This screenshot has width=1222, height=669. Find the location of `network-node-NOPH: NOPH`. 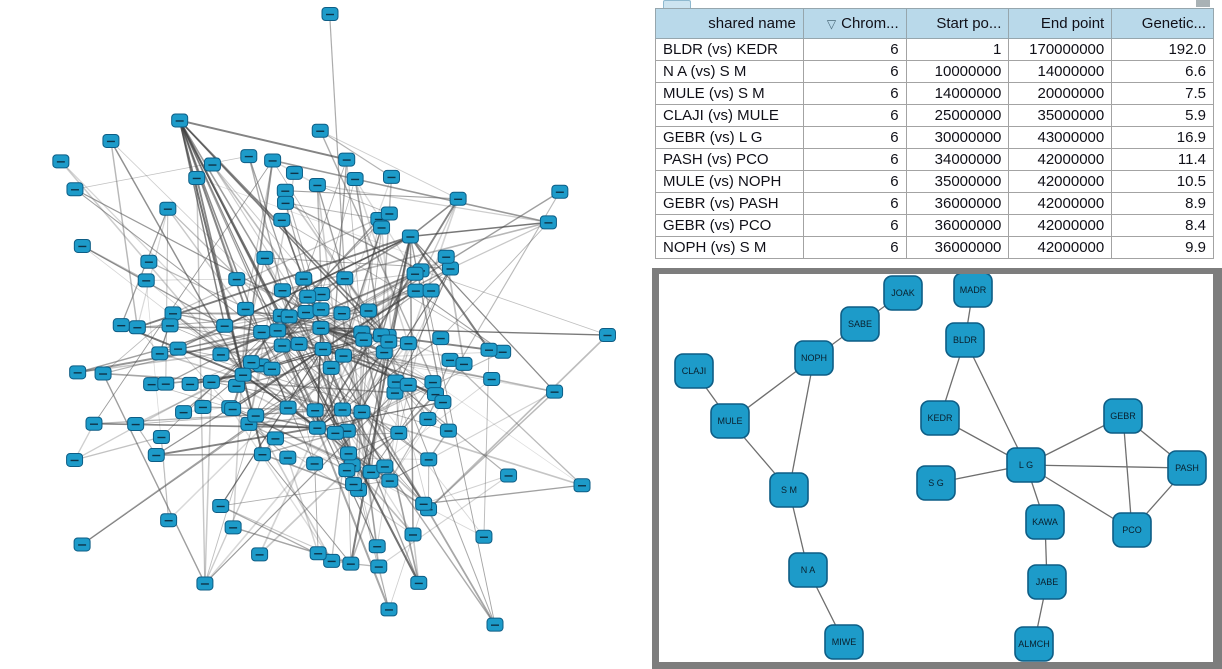

network-node-NOPH: NOPH is located at coordinates (814, 358).